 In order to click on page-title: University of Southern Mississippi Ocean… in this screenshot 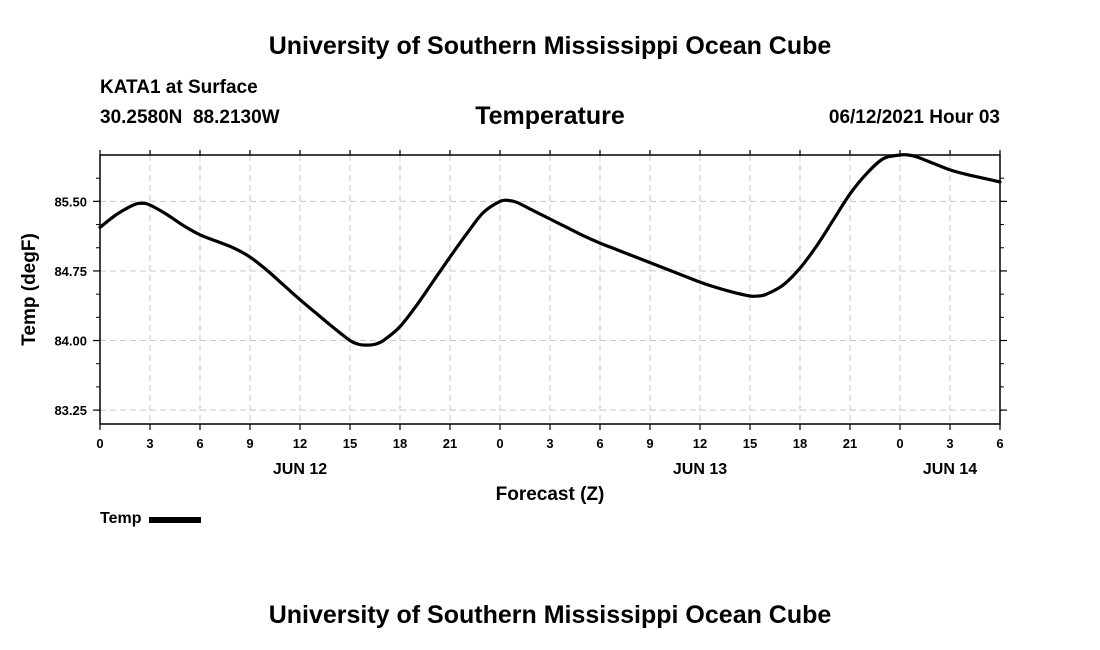, I will do `click(550, 46)`.